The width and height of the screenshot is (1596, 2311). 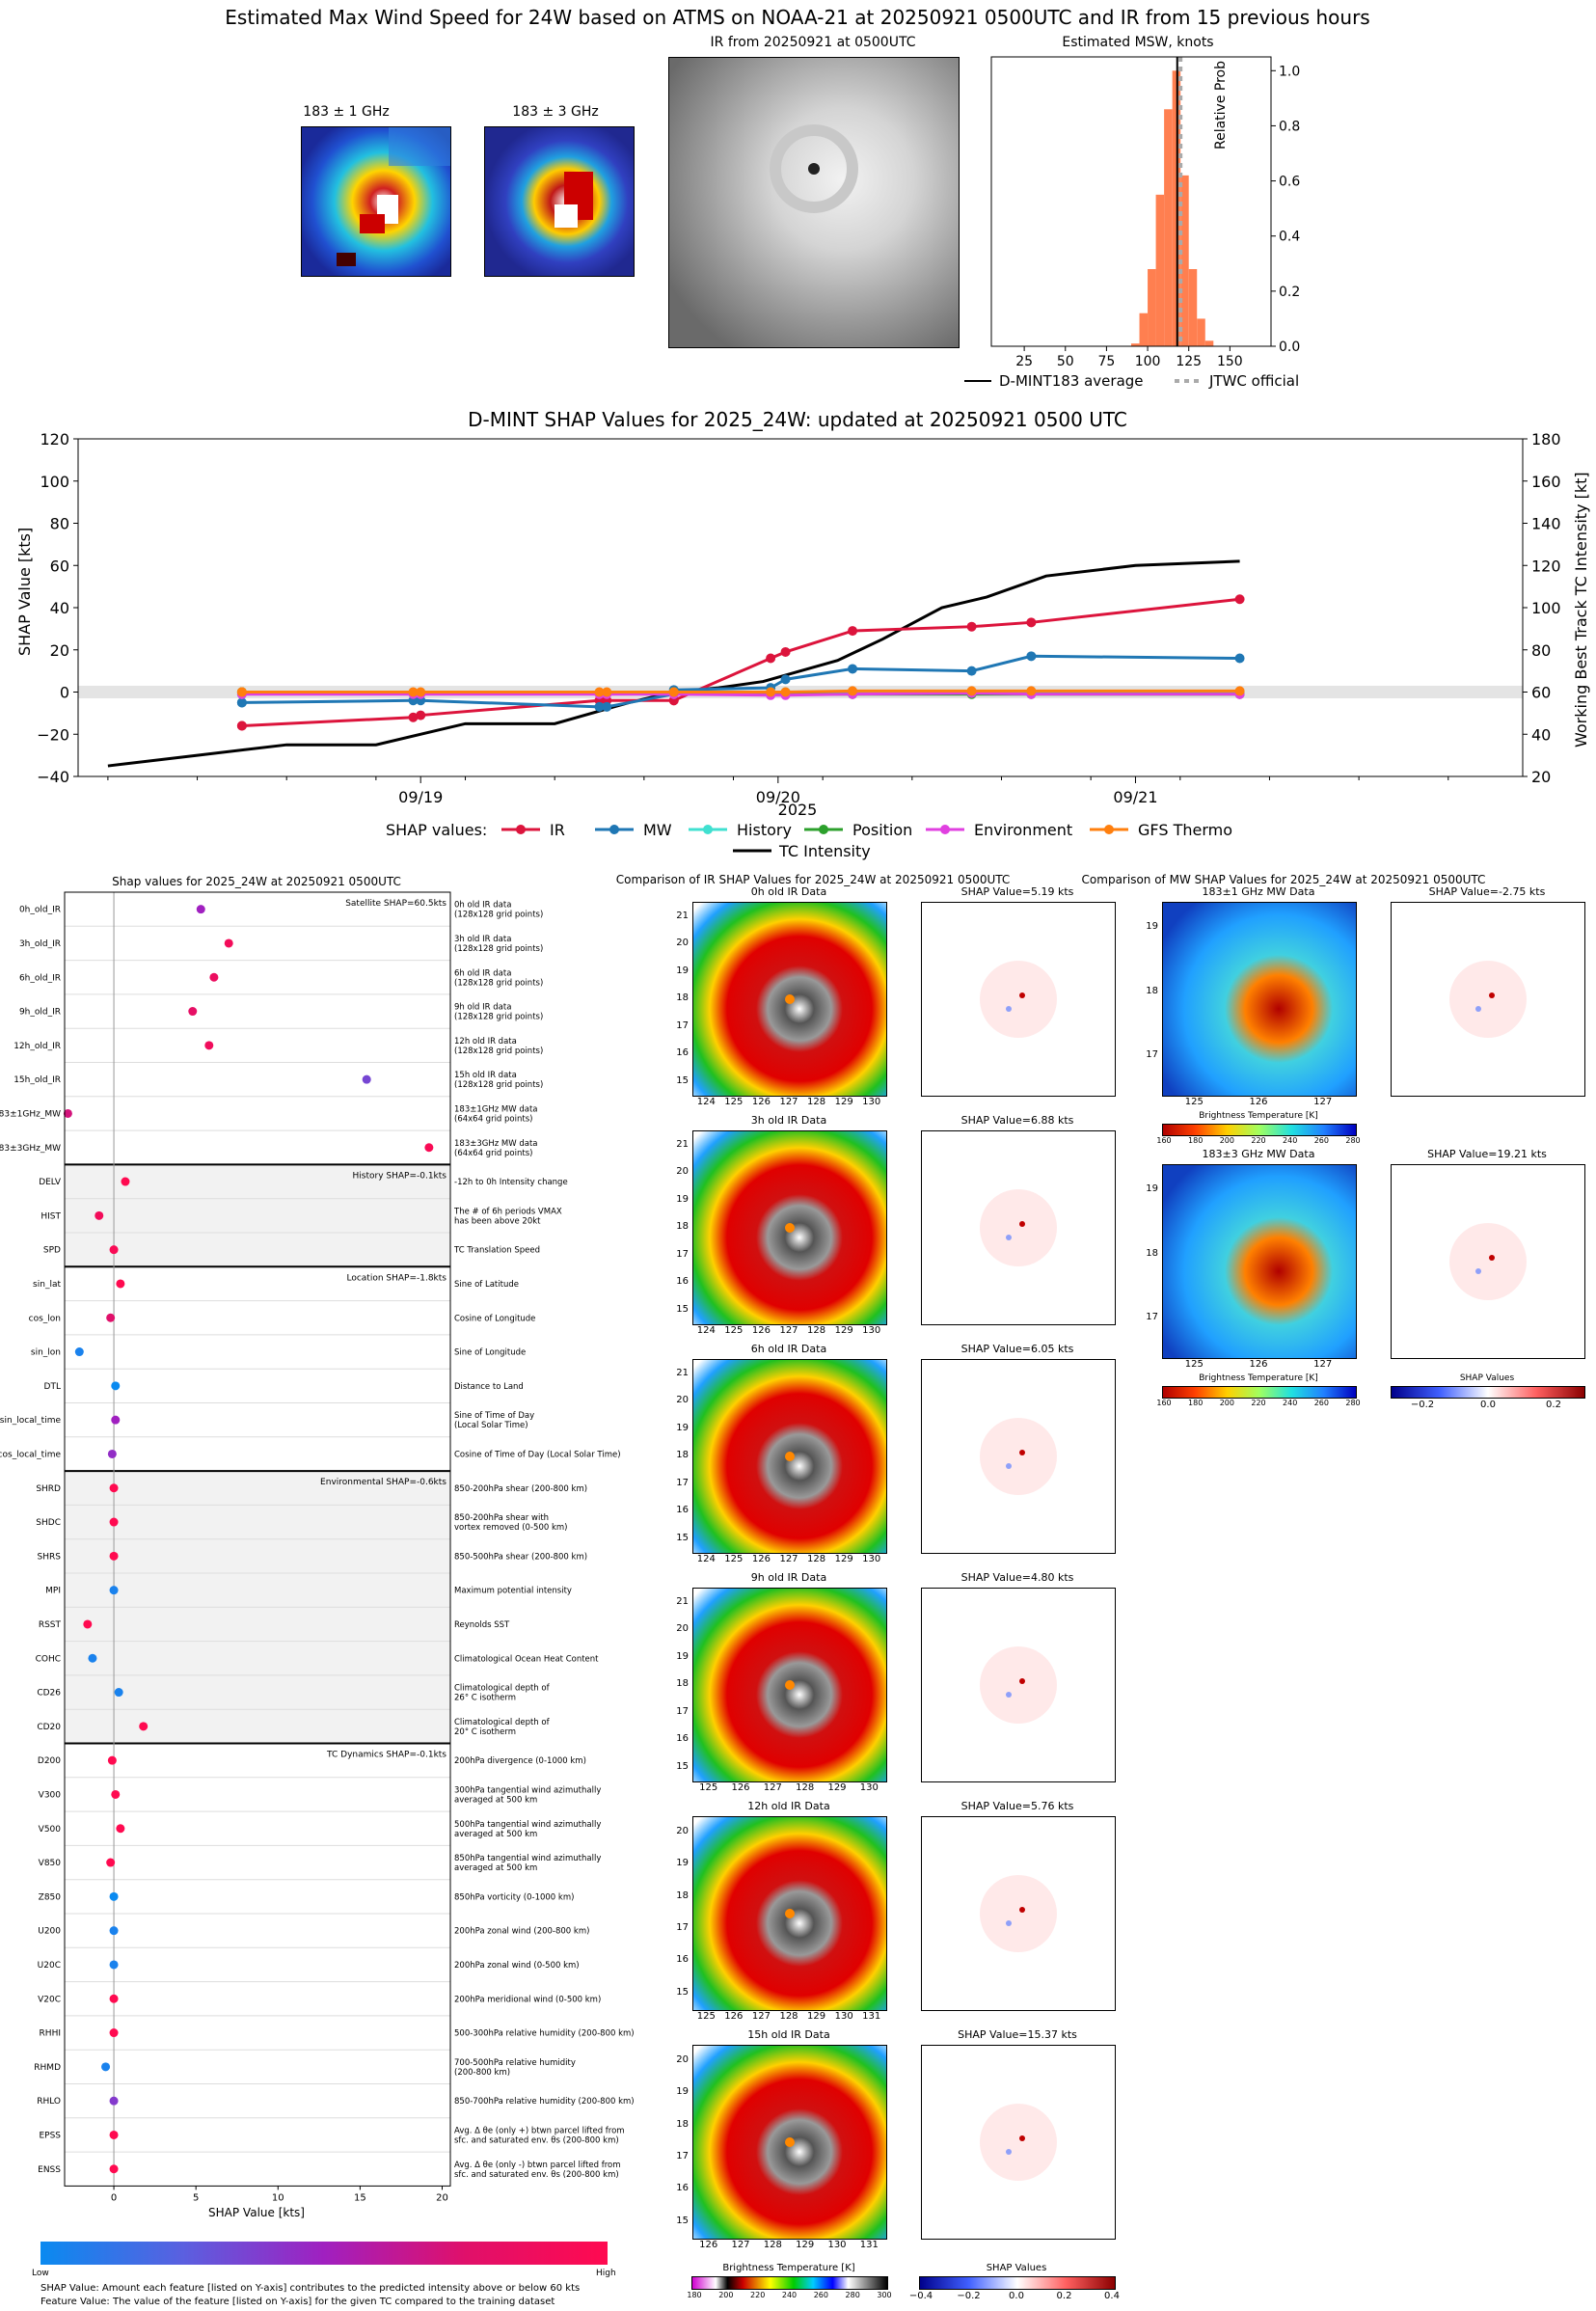 What do you see at coordinates (50, 1557) in the screenshot?
I see `feature-name: SHRS` at bounding box center [50, 1557].